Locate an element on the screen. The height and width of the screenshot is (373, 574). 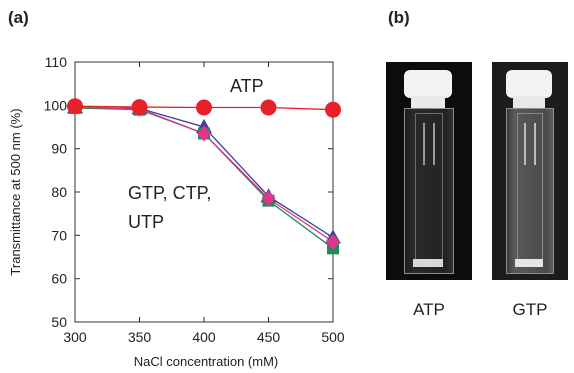
y-tick-label: 60 is located at coordinates (59, 279).